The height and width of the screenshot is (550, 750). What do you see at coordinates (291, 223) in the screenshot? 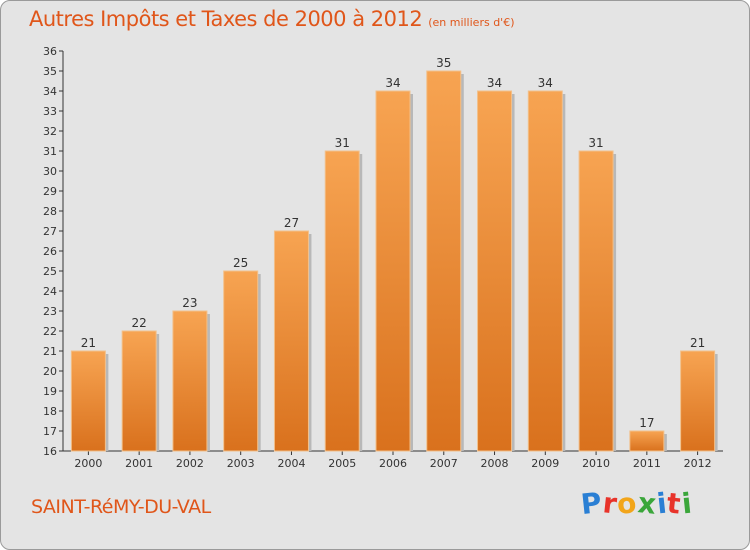
I see `value-label-2004: 27` at bounding box center [291, 223].